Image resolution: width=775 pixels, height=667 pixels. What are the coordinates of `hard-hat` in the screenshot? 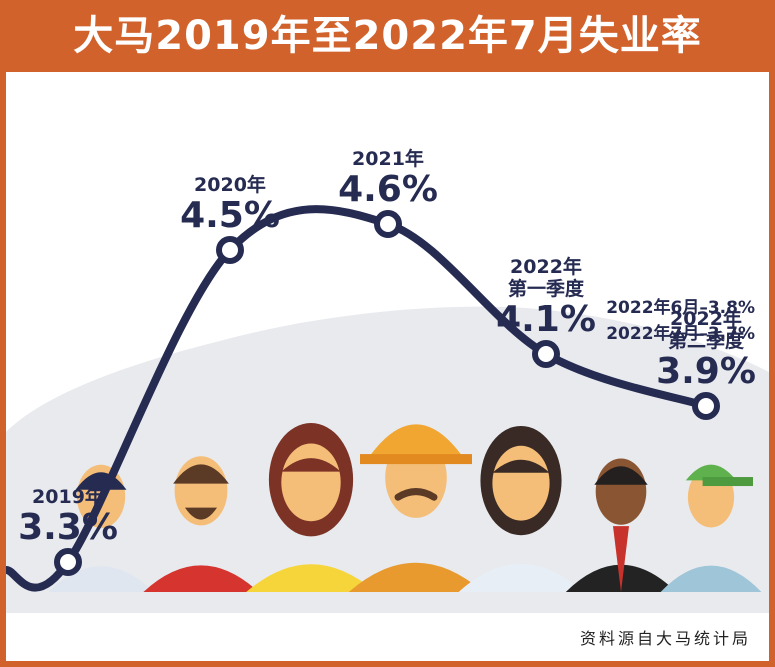 It's located at (416, 441).